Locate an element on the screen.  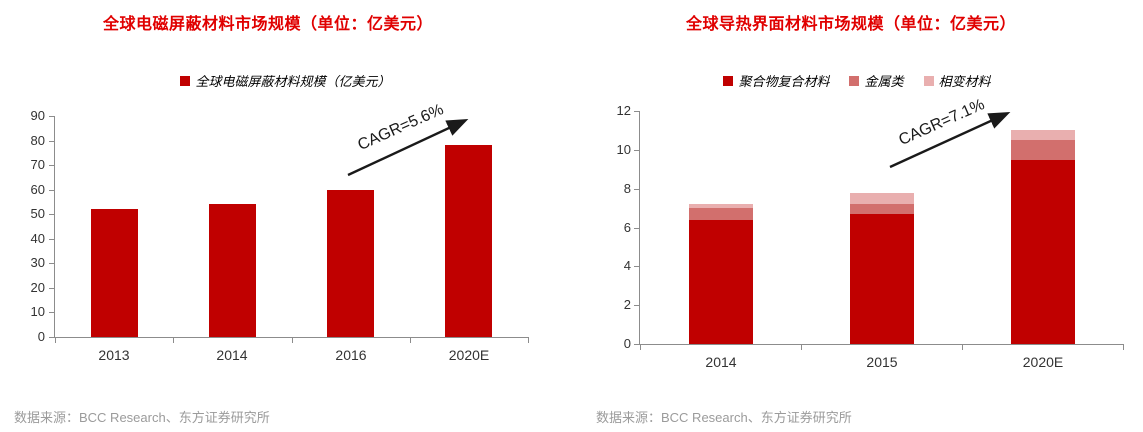
tim-source-note: 数据来源：BCC Research、东方证券研究所 is located at coordinates (724, 417).